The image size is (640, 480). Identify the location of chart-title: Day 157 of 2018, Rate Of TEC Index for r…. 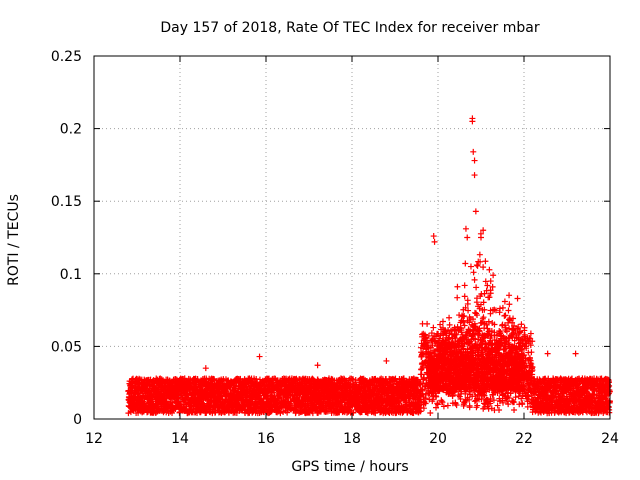
(349, 28).